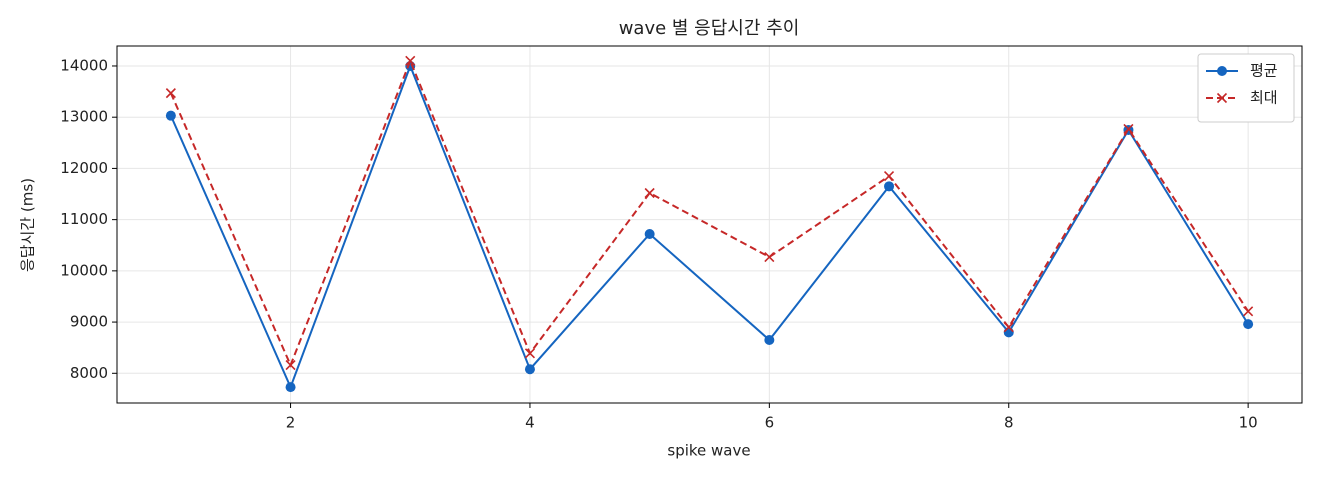 The image size is (1320, 484). I want to click on x-axis-label: spike wave, so click(708, 451).